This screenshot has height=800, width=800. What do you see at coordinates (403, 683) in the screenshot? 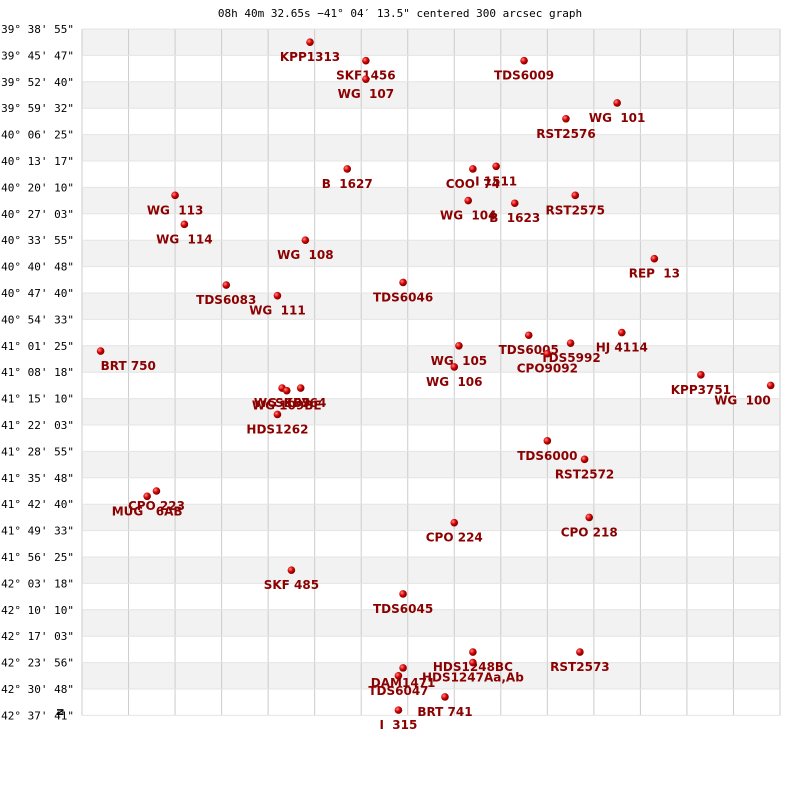
I see `star-label: DAM1471` at bounding box center [403, 683].